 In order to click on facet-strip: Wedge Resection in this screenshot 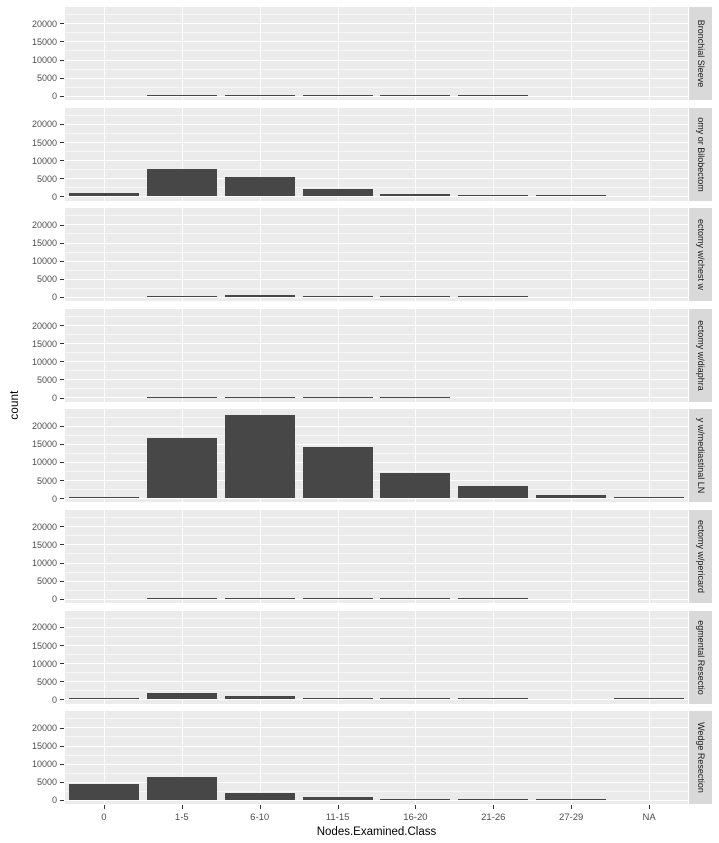, I will do `click(700, 758)`.